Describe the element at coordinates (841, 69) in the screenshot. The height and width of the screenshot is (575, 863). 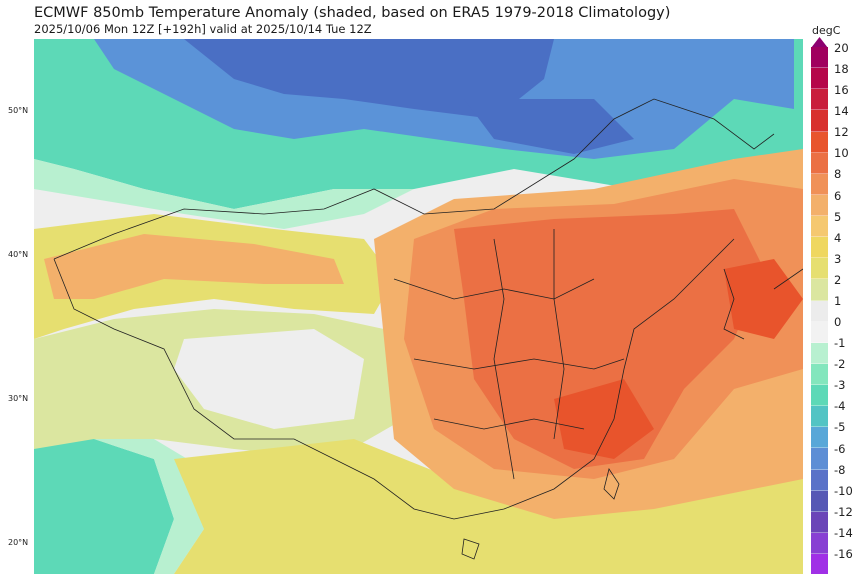
I see `colorbar-tick-label: 18` at that location.